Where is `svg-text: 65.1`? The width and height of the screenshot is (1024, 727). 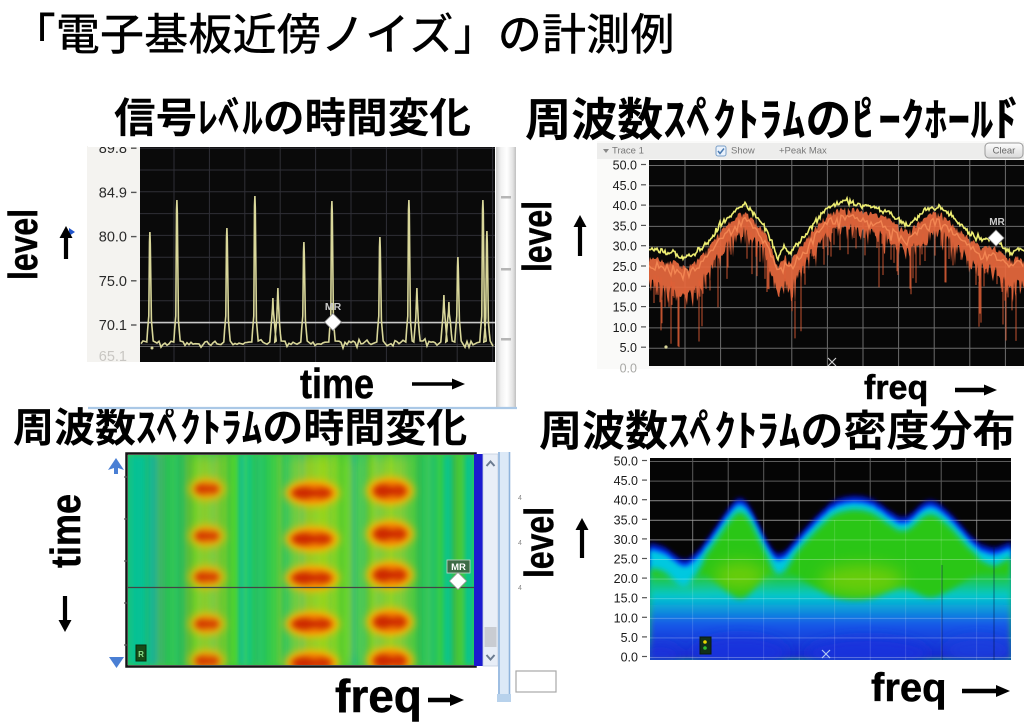
svg-text: 65.1 is located at coordinates (113, 357).